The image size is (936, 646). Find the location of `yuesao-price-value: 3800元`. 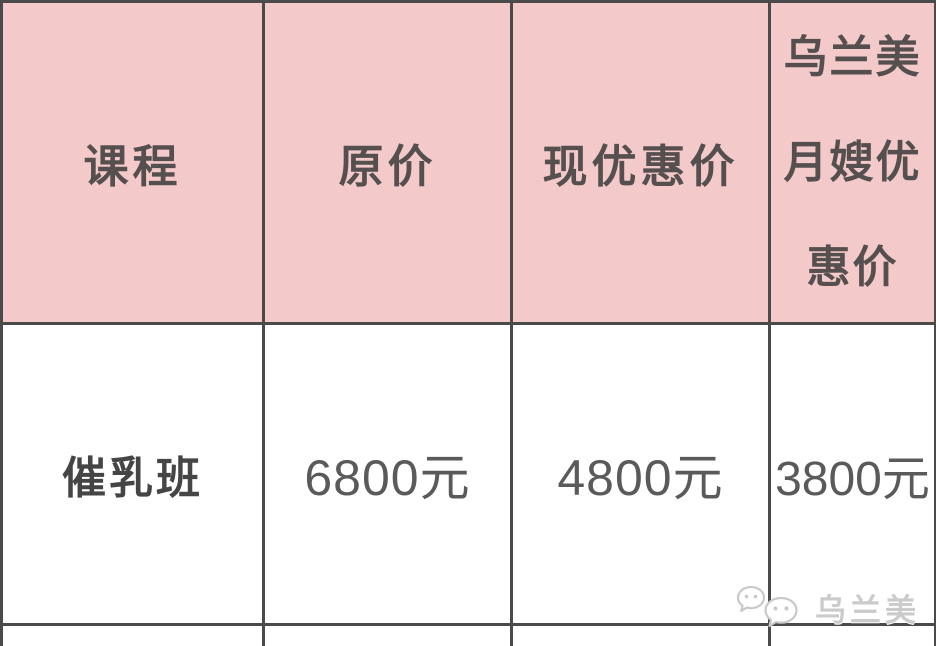

yuesao-price-value: 3800元 is located at coordinates (852, 479).